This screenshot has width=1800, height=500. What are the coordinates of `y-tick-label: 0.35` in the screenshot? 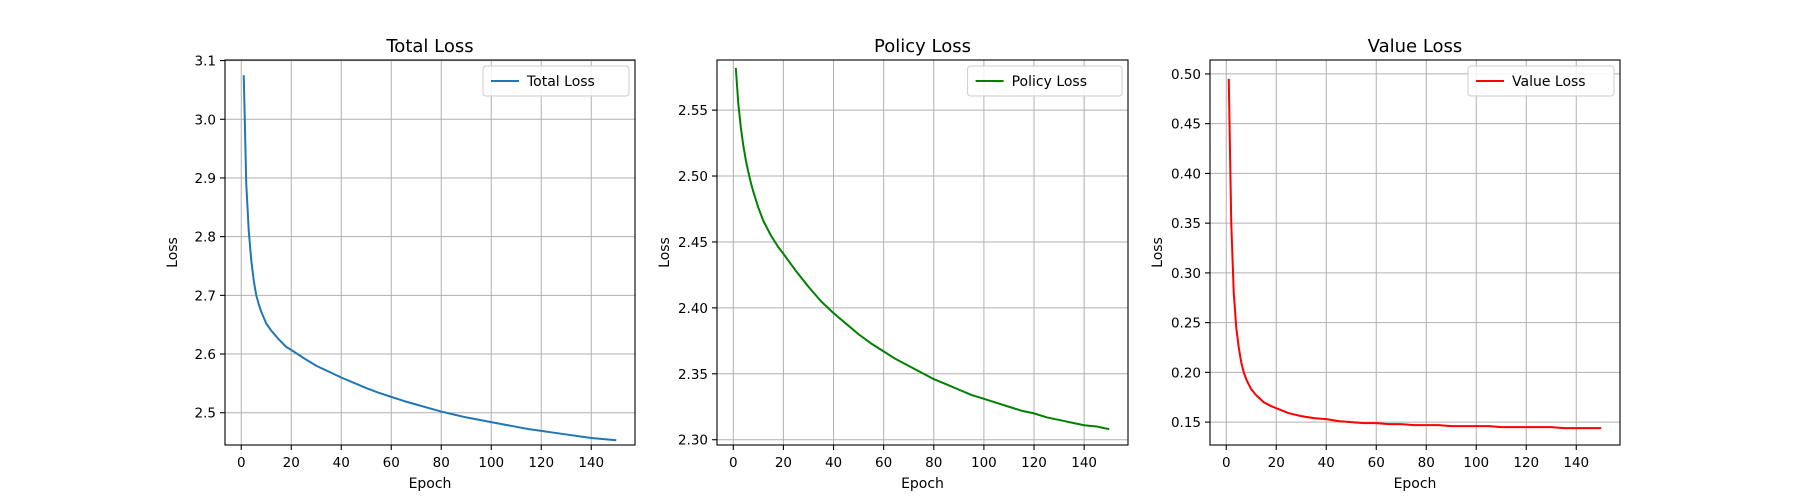 It's located at (1186, 224).